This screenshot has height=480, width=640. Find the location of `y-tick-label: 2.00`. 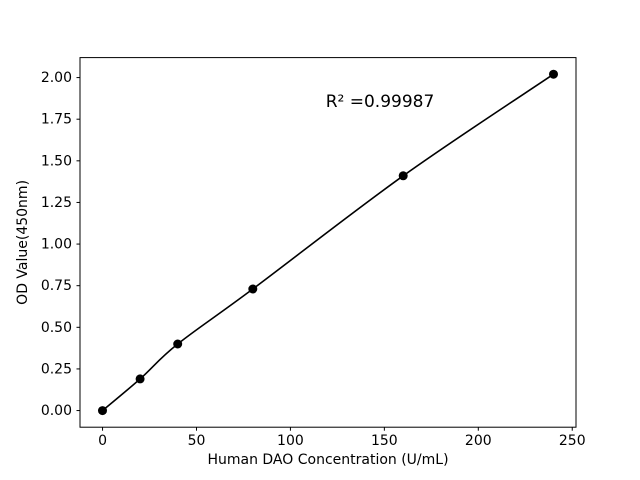

y-tick-label: 2.00 is located at coordinates (56, 78).